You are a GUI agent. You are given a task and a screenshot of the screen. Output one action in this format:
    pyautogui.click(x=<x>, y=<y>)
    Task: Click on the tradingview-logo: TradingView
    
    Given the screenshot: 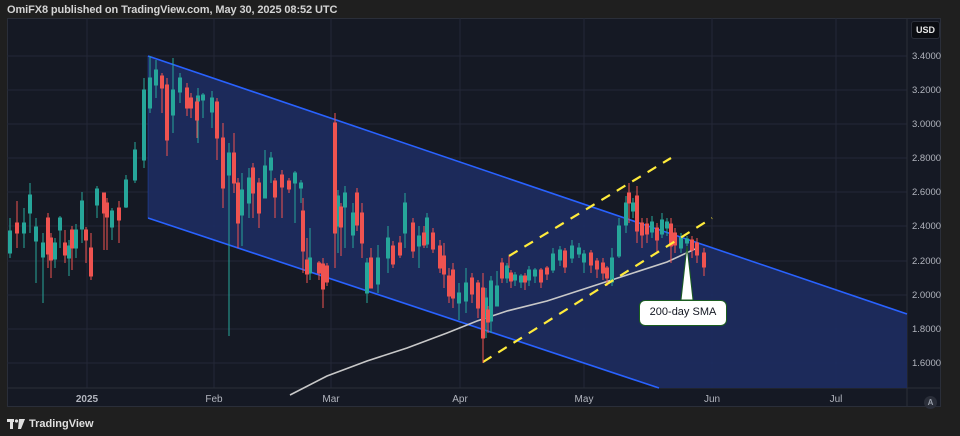 What is the action you would take?
    pyautogui.click(x=50, y=424)
    